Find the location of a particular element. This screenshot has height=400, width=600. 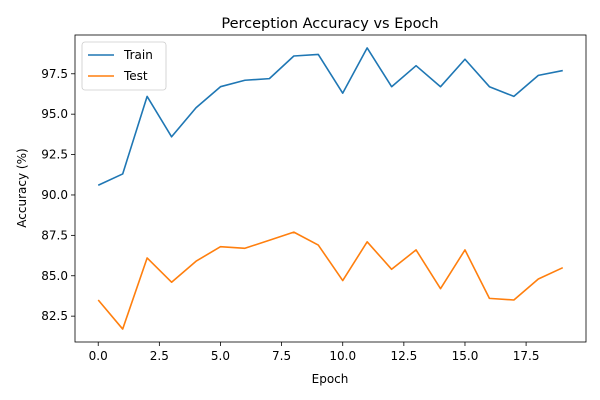

x-tick-label: 15.0 is located at coordinates (465, 356).